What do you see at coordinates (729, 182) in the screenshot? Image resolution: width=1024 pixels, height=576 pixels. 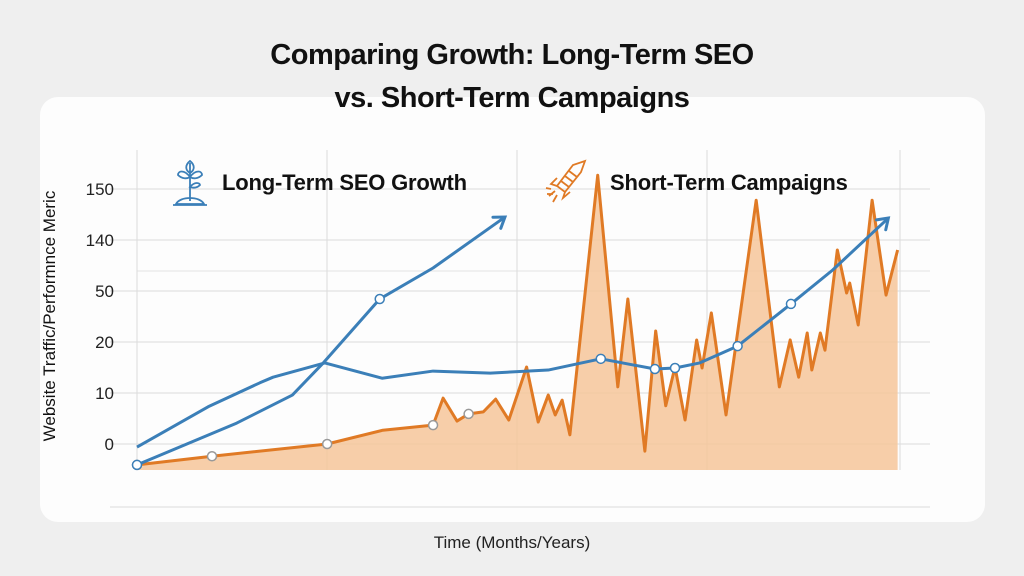 I see `legend-campaigns-label: Short-Term Campaigns` at bounding box center [729, 182].